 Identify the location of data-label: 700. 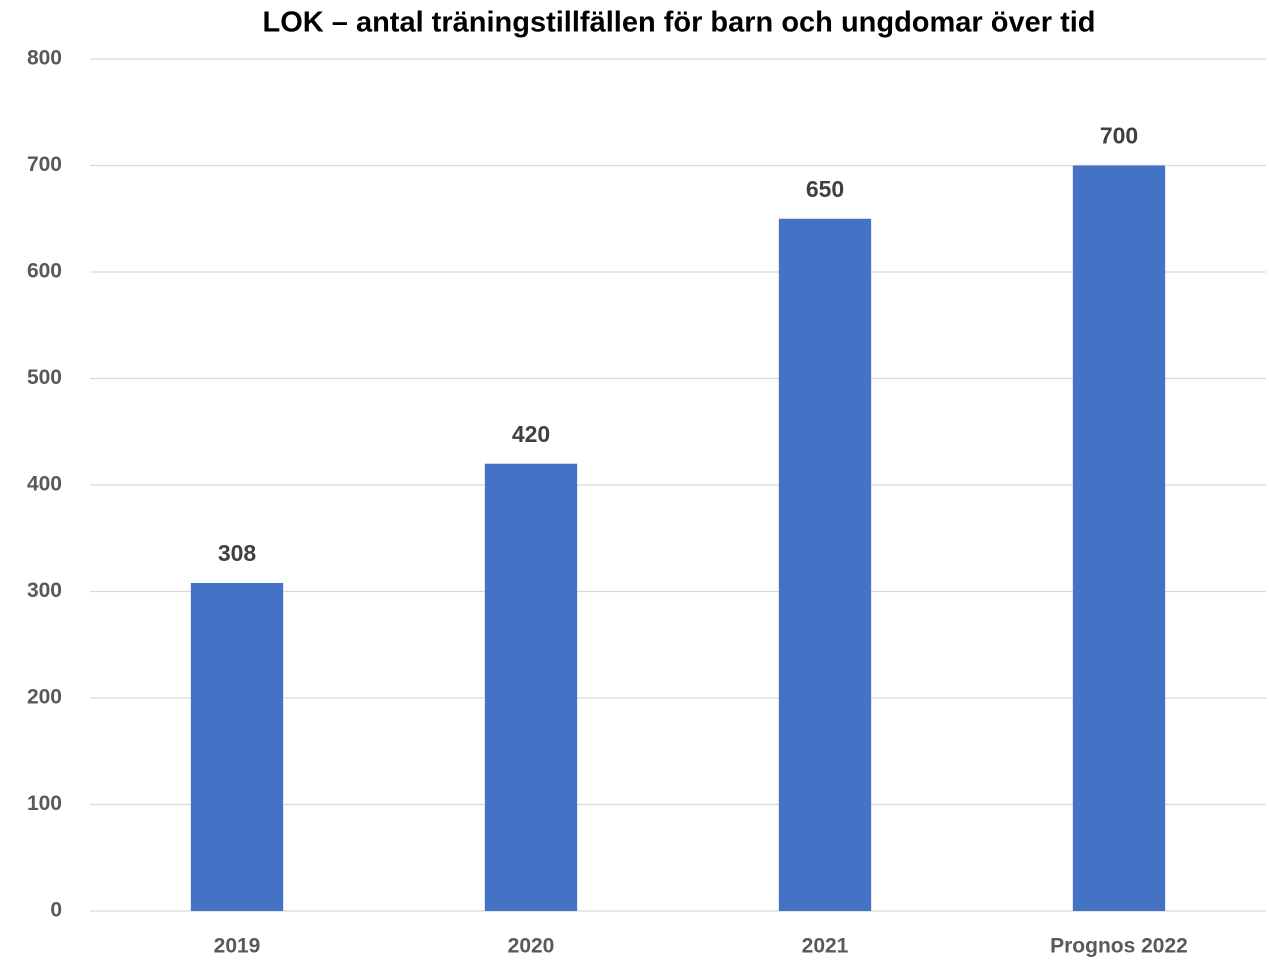
(1119, 136).